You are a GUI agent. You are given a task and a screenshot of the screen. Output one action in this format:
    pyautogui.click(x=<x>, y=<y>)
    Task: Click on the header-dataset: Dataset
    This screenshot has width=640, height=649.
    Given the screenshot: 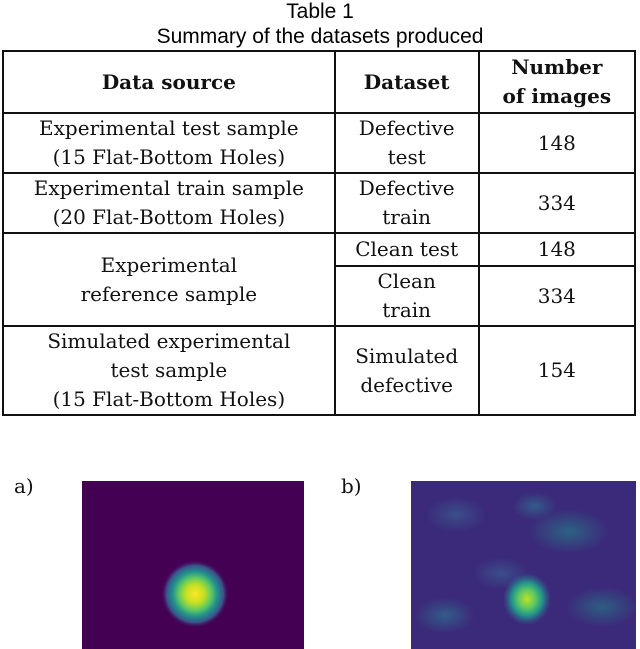 What is the action you would take?
    pyautogui.click(x=406, y=82)
    